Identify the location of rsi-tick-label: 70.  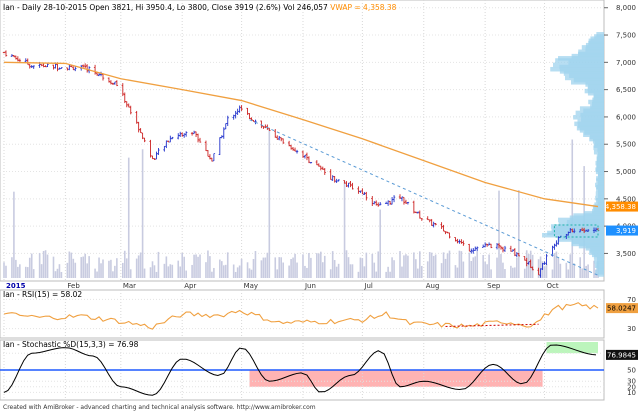
(631, 300).